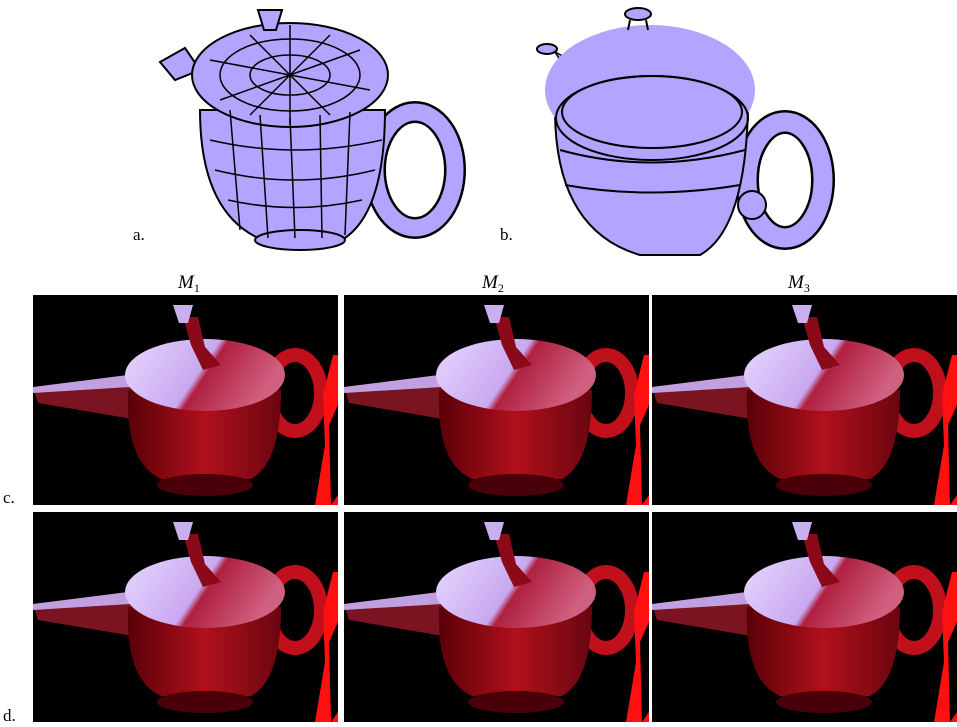  I want to click on panel-label: a., so click(139, 234).